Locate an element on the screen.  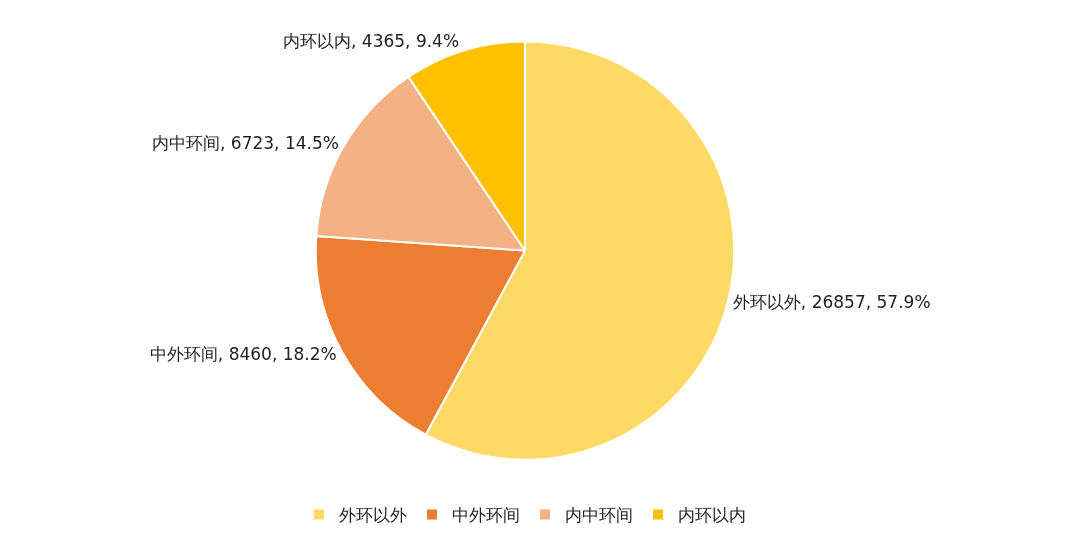
legend-label: 中外环间 is located at coordinates (486, 515).